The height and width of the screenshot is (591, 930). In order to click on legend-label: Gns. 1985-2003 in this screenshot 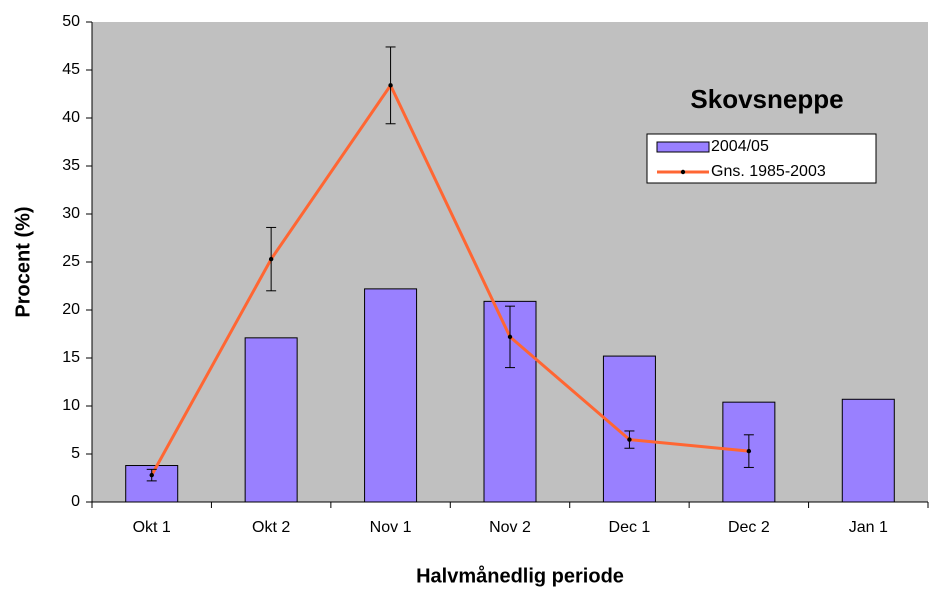, I will do `click(768, 171)`.